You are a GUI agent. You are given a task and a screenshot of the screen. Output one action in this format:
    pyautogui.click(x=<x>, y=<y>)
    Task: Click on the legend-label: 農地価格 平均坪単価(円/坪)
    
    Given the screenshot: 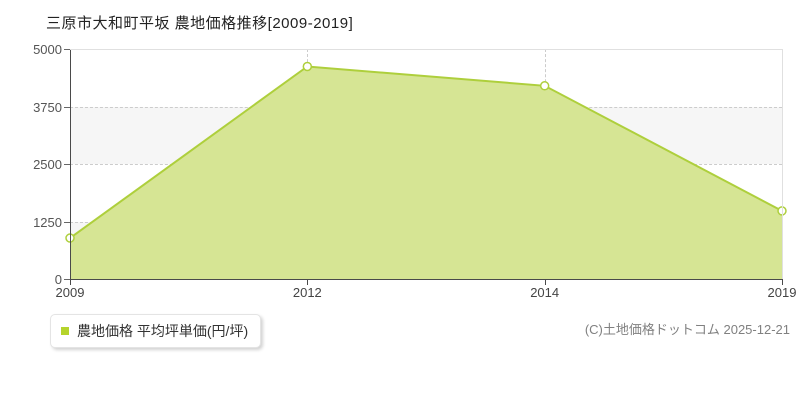 What is the action you would take?
    pyautogui.click(x=163, y=331)
    